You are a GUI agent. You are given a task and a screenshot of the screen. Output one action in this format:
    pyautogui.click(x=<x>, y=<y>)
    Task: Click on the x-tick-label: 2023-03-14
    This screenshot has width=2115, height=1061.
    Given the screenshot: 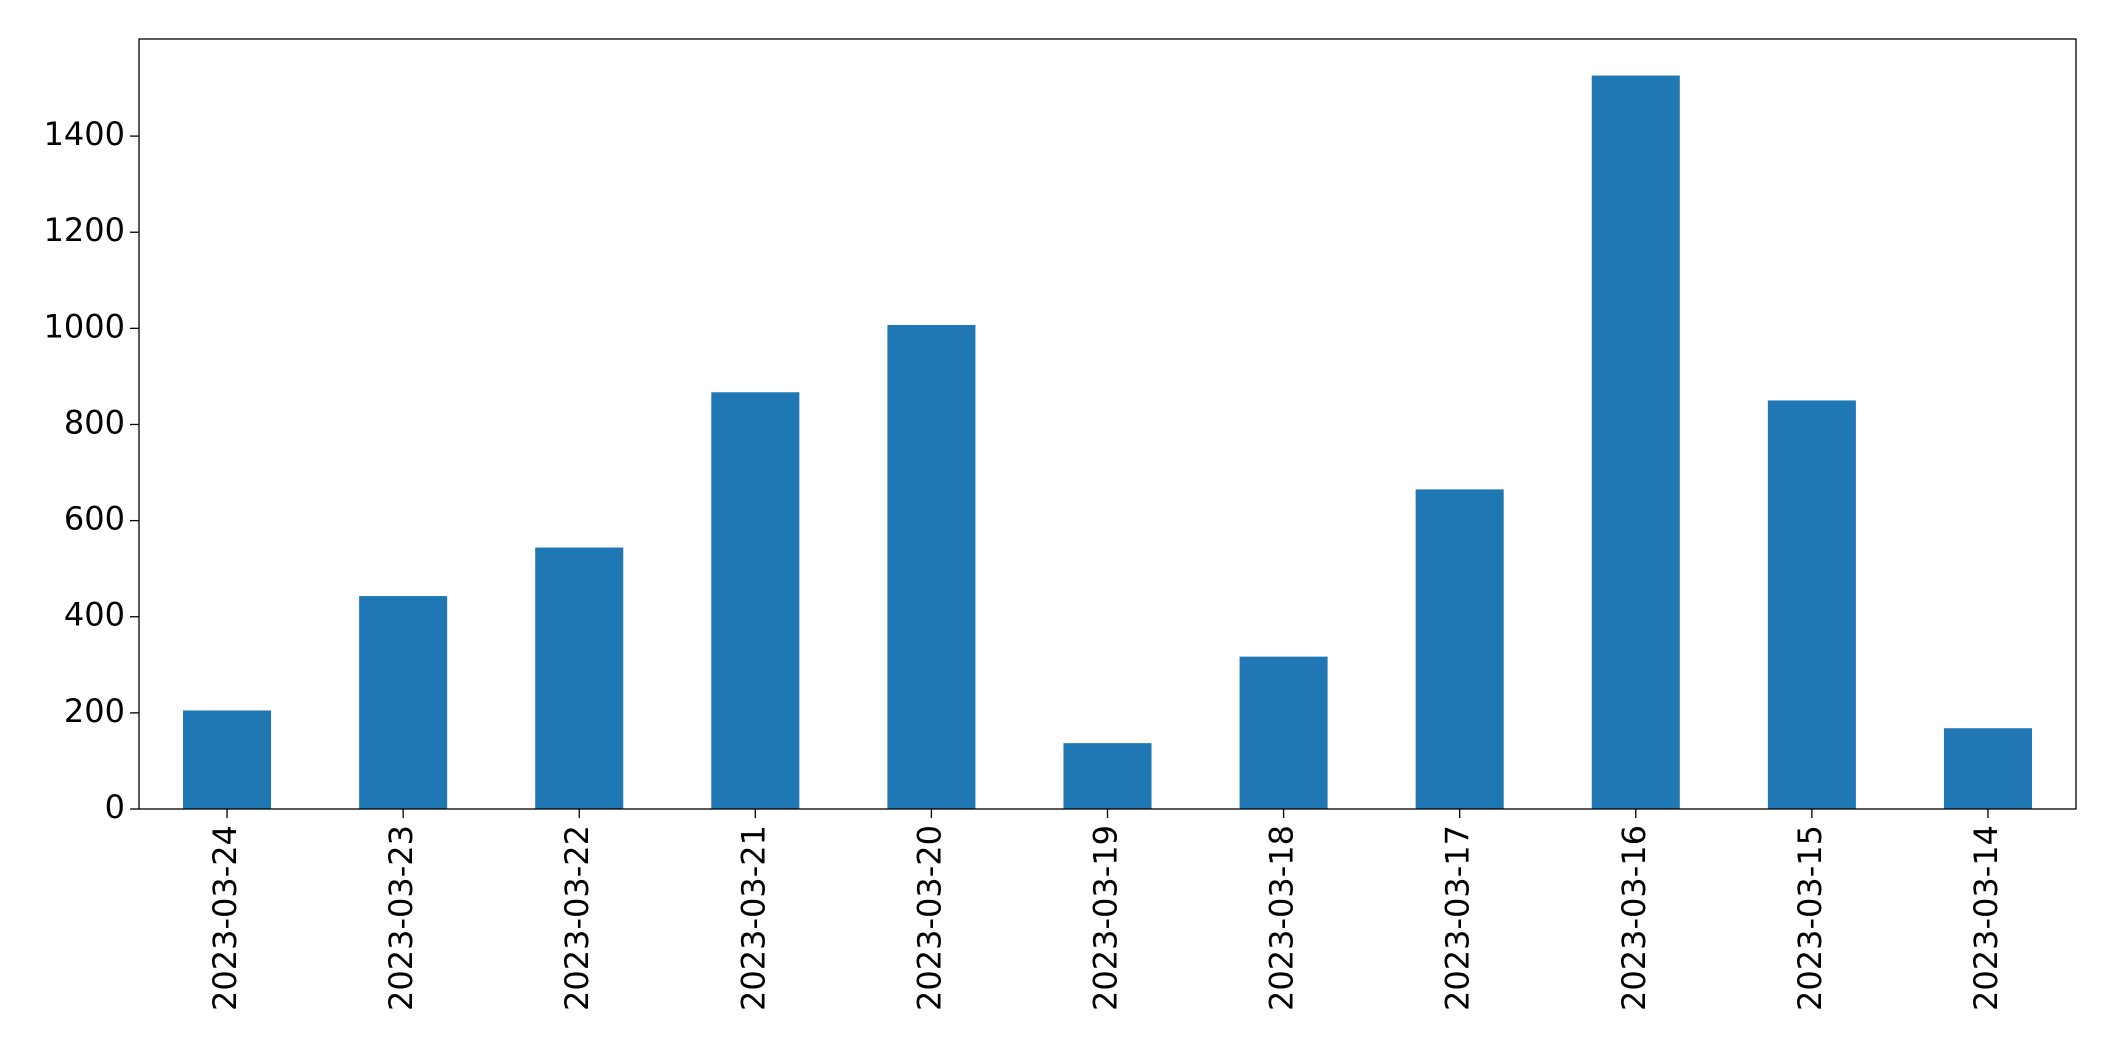 What is the action you would take?
    pyautogui.click(x=1986, y=918)
    